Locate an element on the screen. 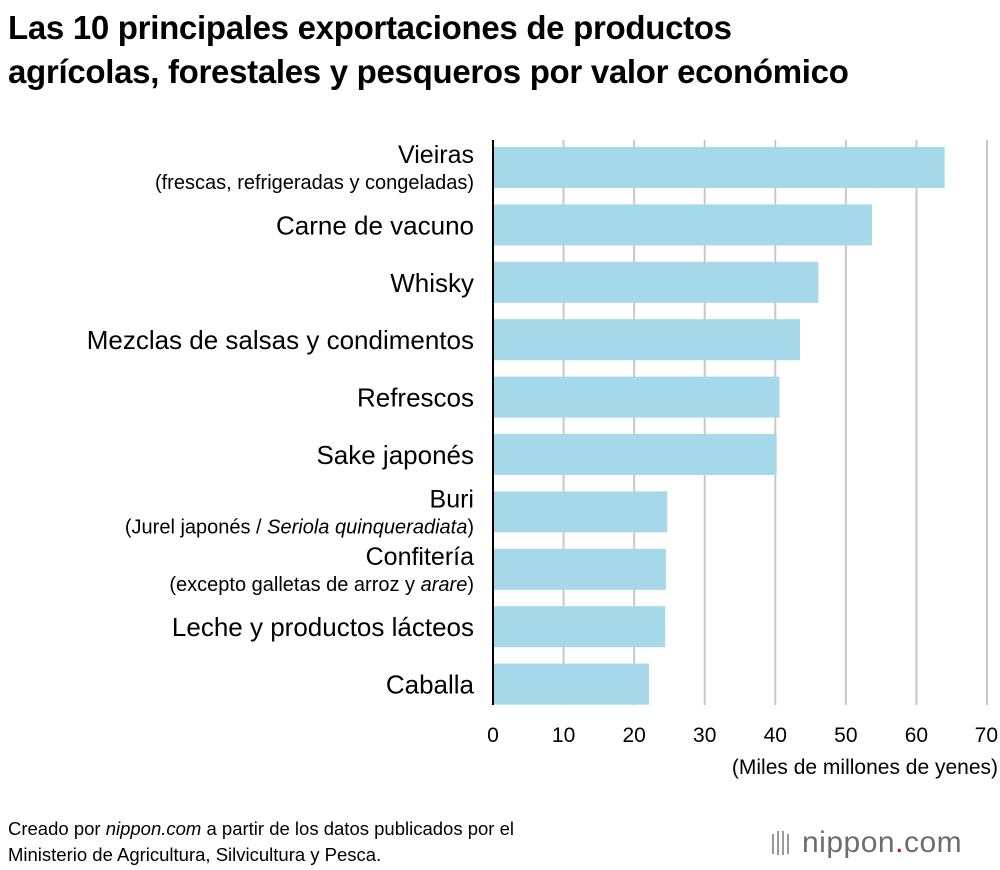 The image size is (1000, 870). category-label: Whisky is located at coordinates (432, 283).